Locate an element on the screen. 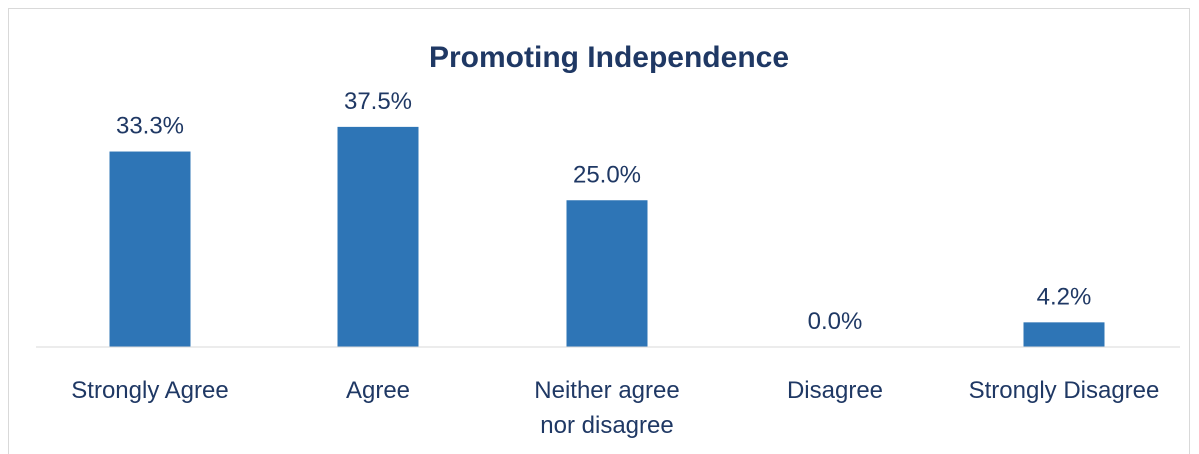  category-label-line: Disagree is located at coordinates (835, 390).